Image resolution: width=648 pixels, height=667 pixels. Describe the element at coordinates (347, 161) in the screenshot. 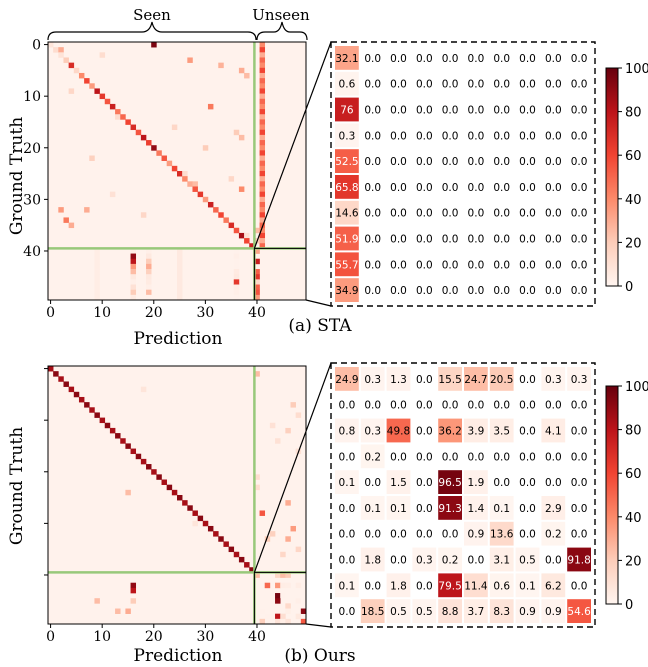

I see `sta-zoom-cell` at that location.